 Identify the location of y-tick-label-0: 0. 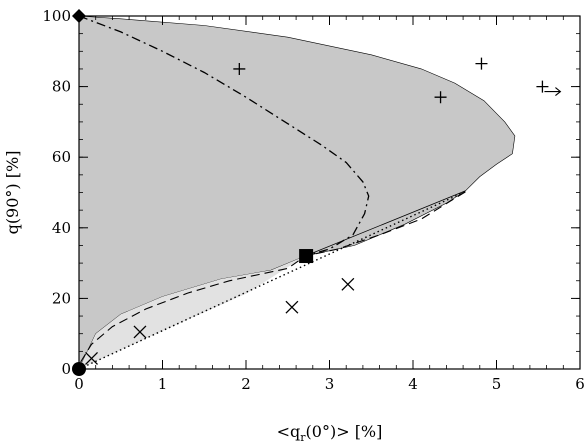
(66, 369).